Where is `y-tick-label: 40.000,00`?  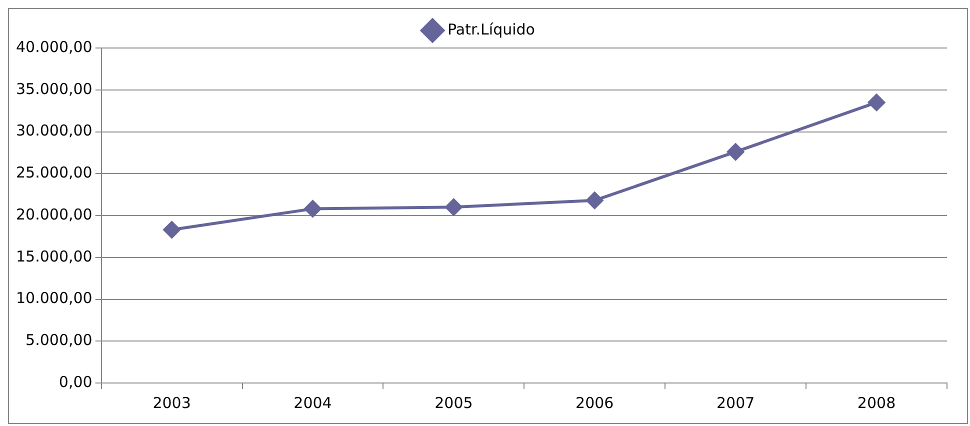 y-tick-label: 40.000,00 is located at coordinates (54, 47).